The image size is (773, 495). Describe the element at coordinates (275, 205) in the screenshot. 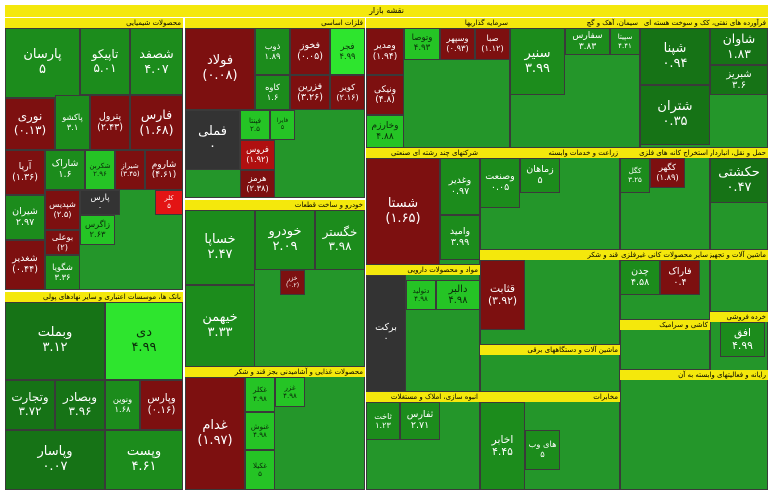

I see `sector-header: خودرو و ساخت قطعات` at that location.